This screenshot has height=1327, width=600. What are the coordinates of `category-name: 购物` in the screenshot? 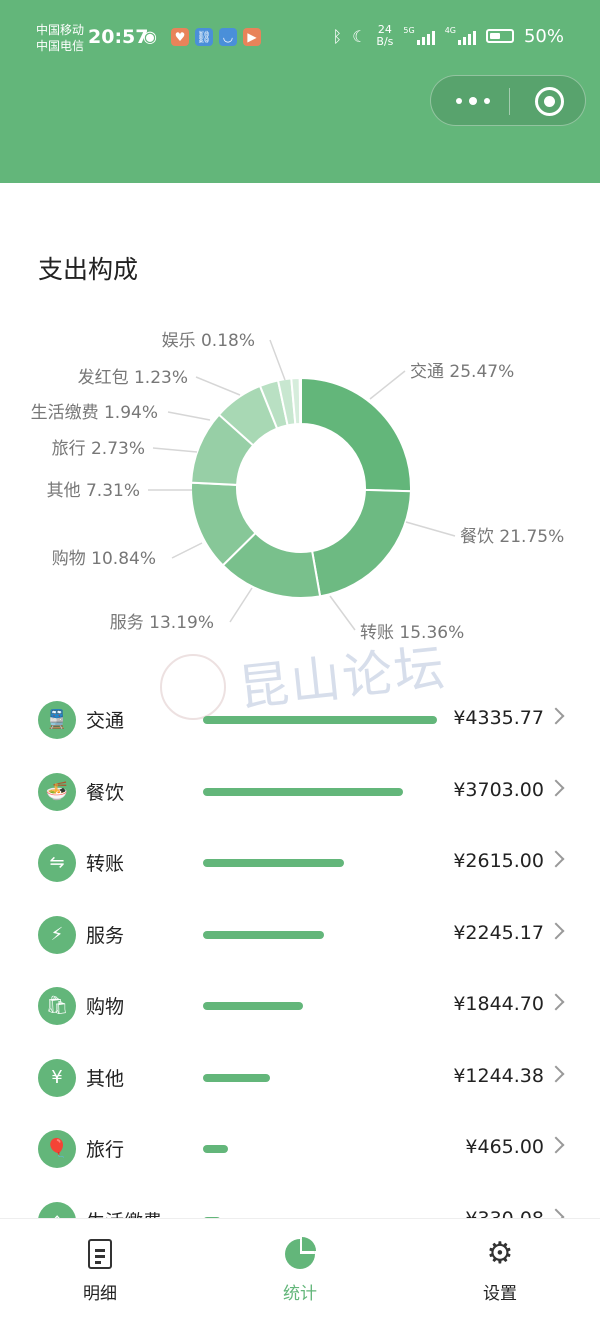 It's located at (105, 1007).